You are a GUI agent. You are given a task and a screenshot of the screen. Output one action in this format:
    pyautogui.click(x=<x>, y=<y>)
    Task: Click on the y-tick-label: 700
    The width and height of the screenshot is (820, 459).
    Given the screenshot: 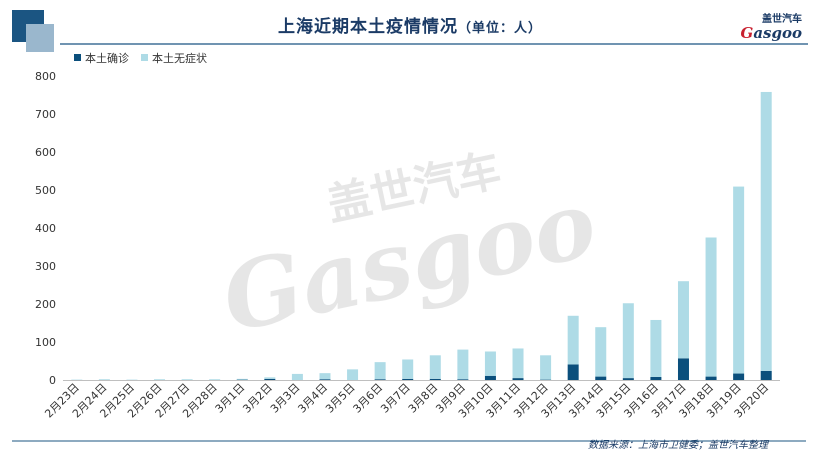 What is the action you would take?
    pyautogui.click(x=45, y=114)
    